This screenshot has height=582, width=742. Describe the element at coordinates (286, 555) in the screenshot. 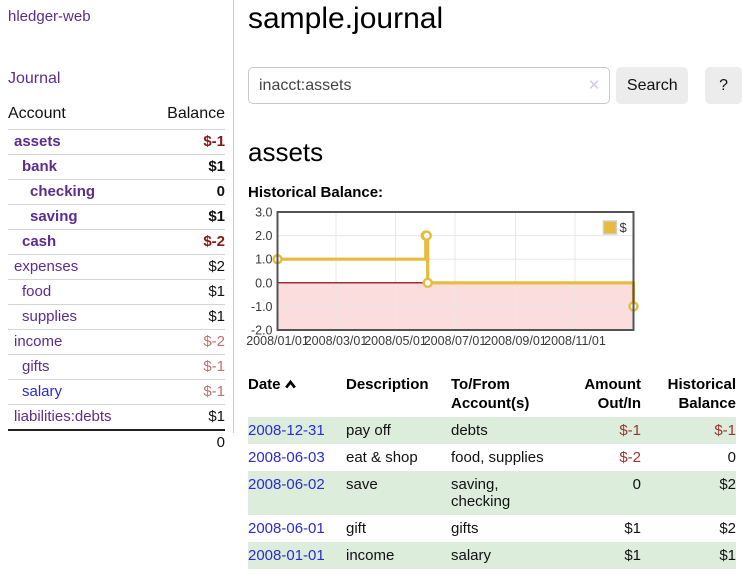

I see `transaction-date-link: 2008-01-01` at that location.